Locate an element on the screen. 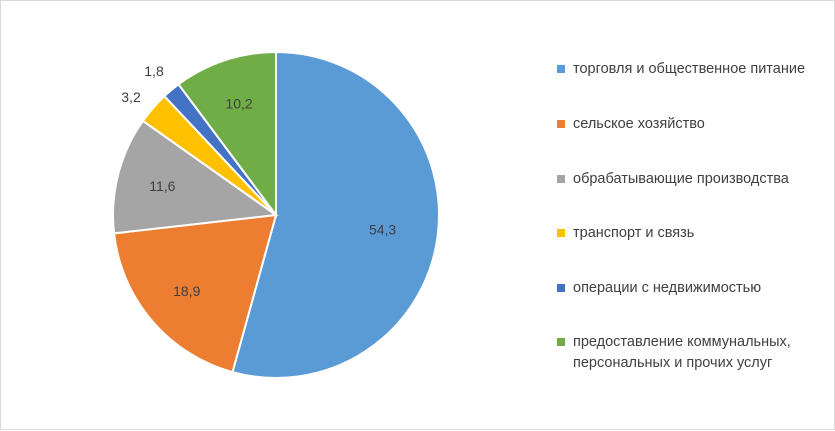 The image size is (835, 431). data-label: 10,2 is located at coordinates (238, 104).